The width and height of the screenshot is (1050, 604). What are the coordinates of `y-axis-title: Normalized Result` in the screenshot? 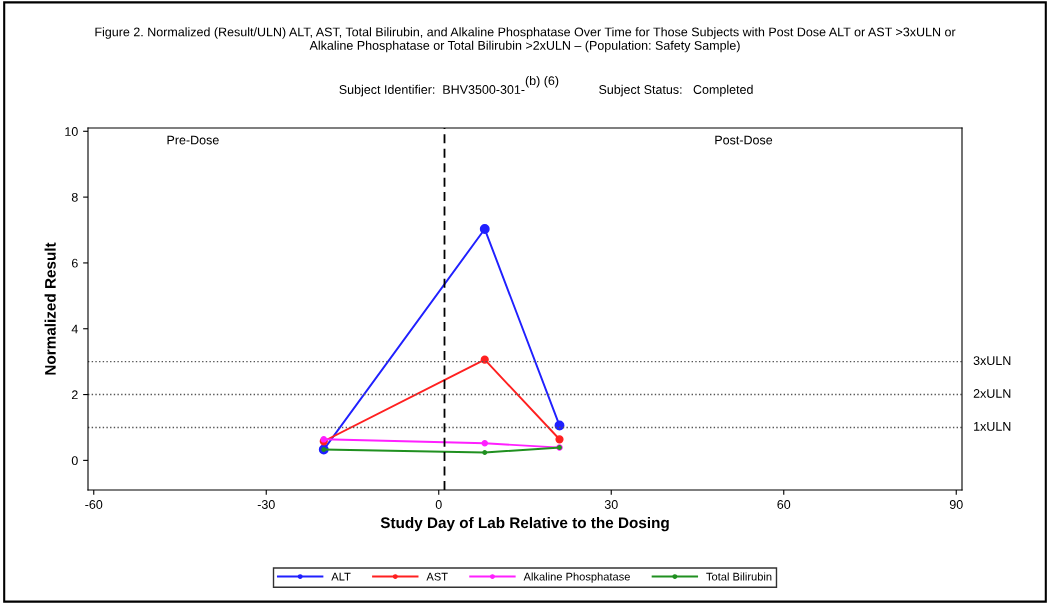 It's located at (50, 308).